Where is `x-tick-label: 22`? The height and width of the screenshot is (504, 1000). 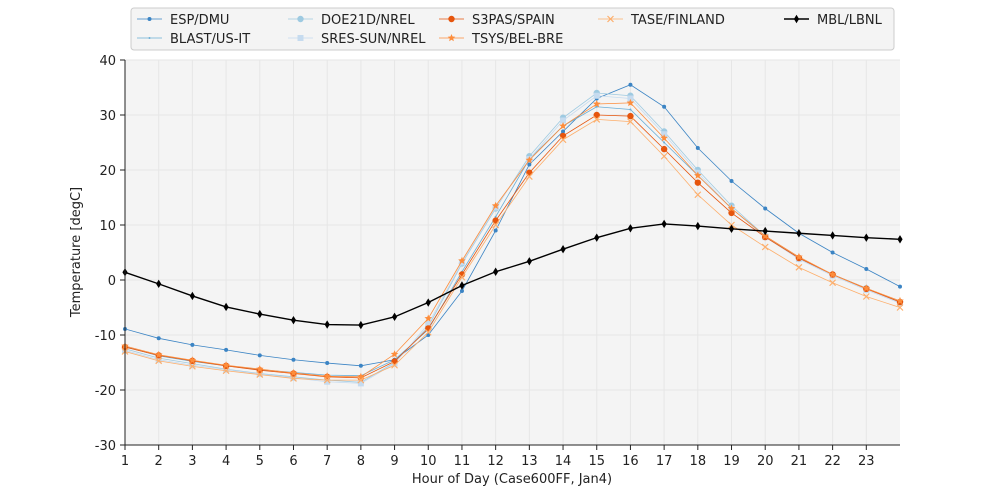
x-tick-label: 22 is located at coordinates (832, 461).